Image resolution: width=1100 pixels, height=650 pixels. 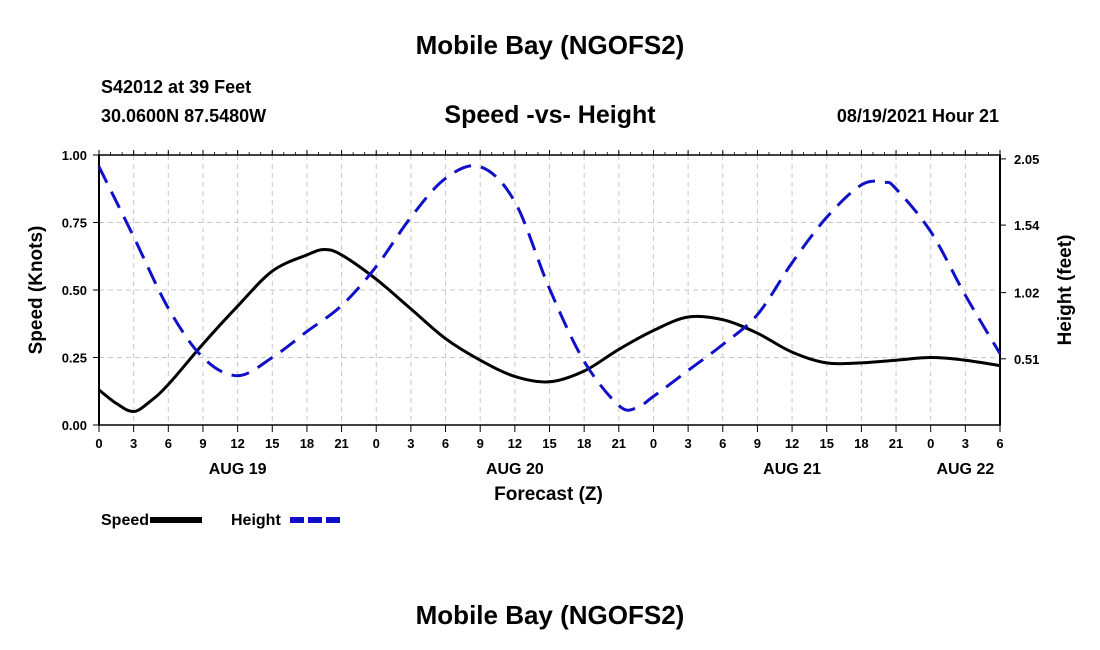 What do you see at coordinates (74, 425) in the screenshot?
I see `y-tick-label: 0.00` at bounding box center [74, 425].